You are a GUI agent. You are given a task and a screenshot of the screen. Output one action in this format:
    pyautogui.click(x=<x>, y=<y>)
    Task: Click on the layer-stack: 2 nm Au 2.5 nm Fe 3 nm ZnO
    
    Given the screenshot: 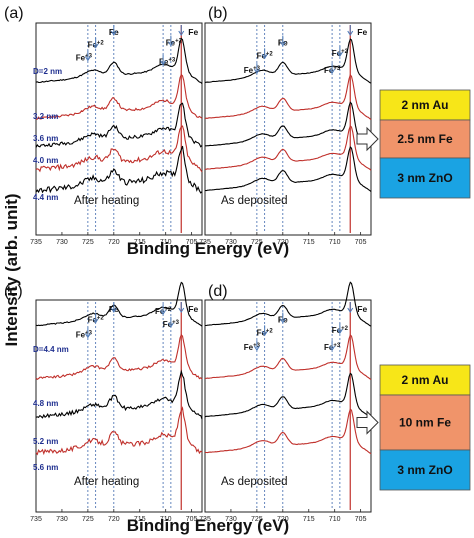 What is the action you would take?
    pyautogui.click(x=413, y=144)
    